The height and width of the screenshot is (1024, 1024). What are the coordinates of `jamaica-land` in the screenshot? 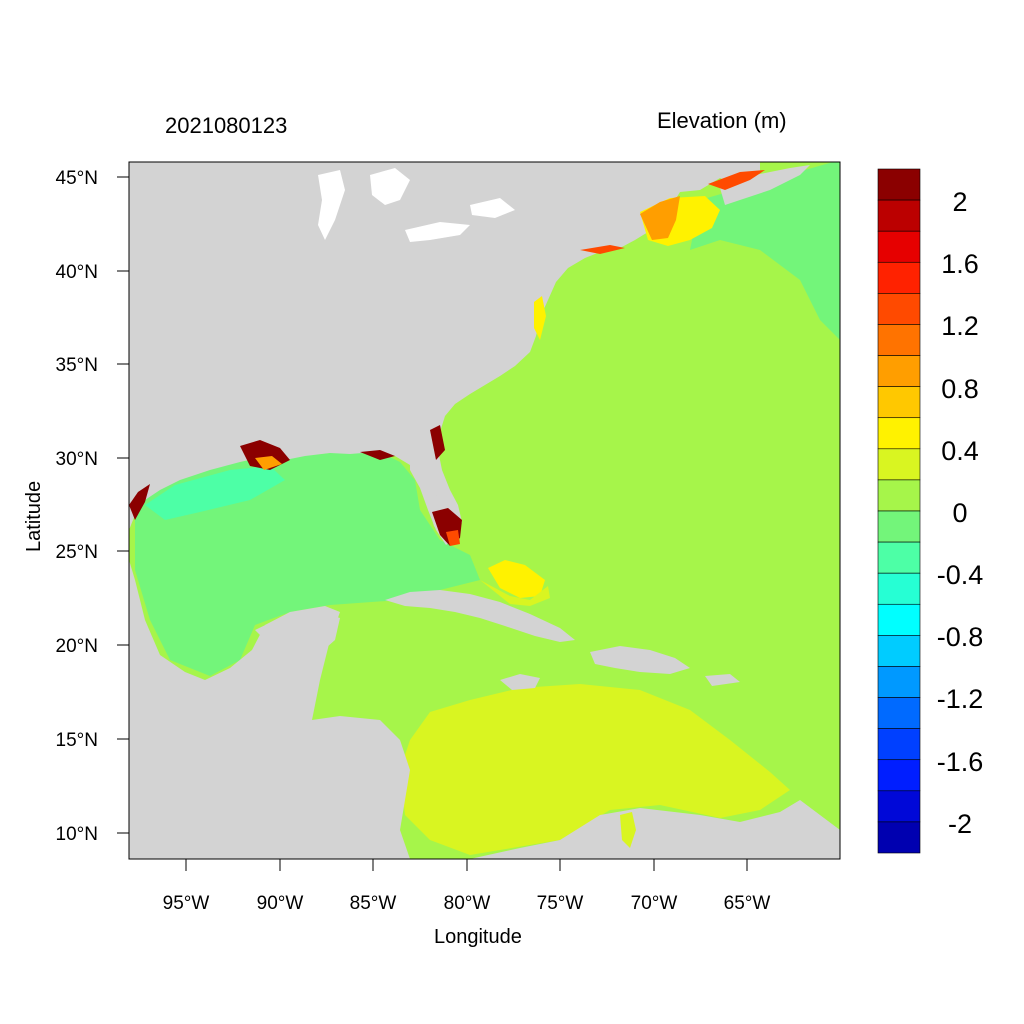 It's located at (520, 682).